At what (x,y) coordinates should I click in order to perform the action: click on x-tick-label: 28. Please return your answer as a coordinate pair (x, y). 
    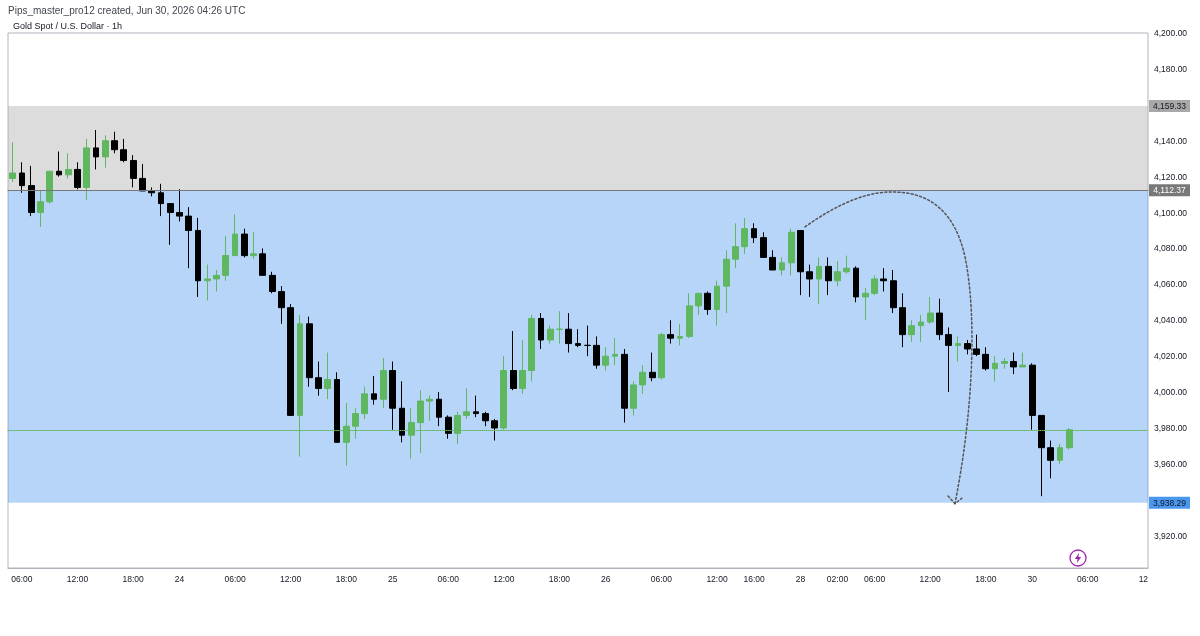
    Looking at the image, I should click on (800, 578).